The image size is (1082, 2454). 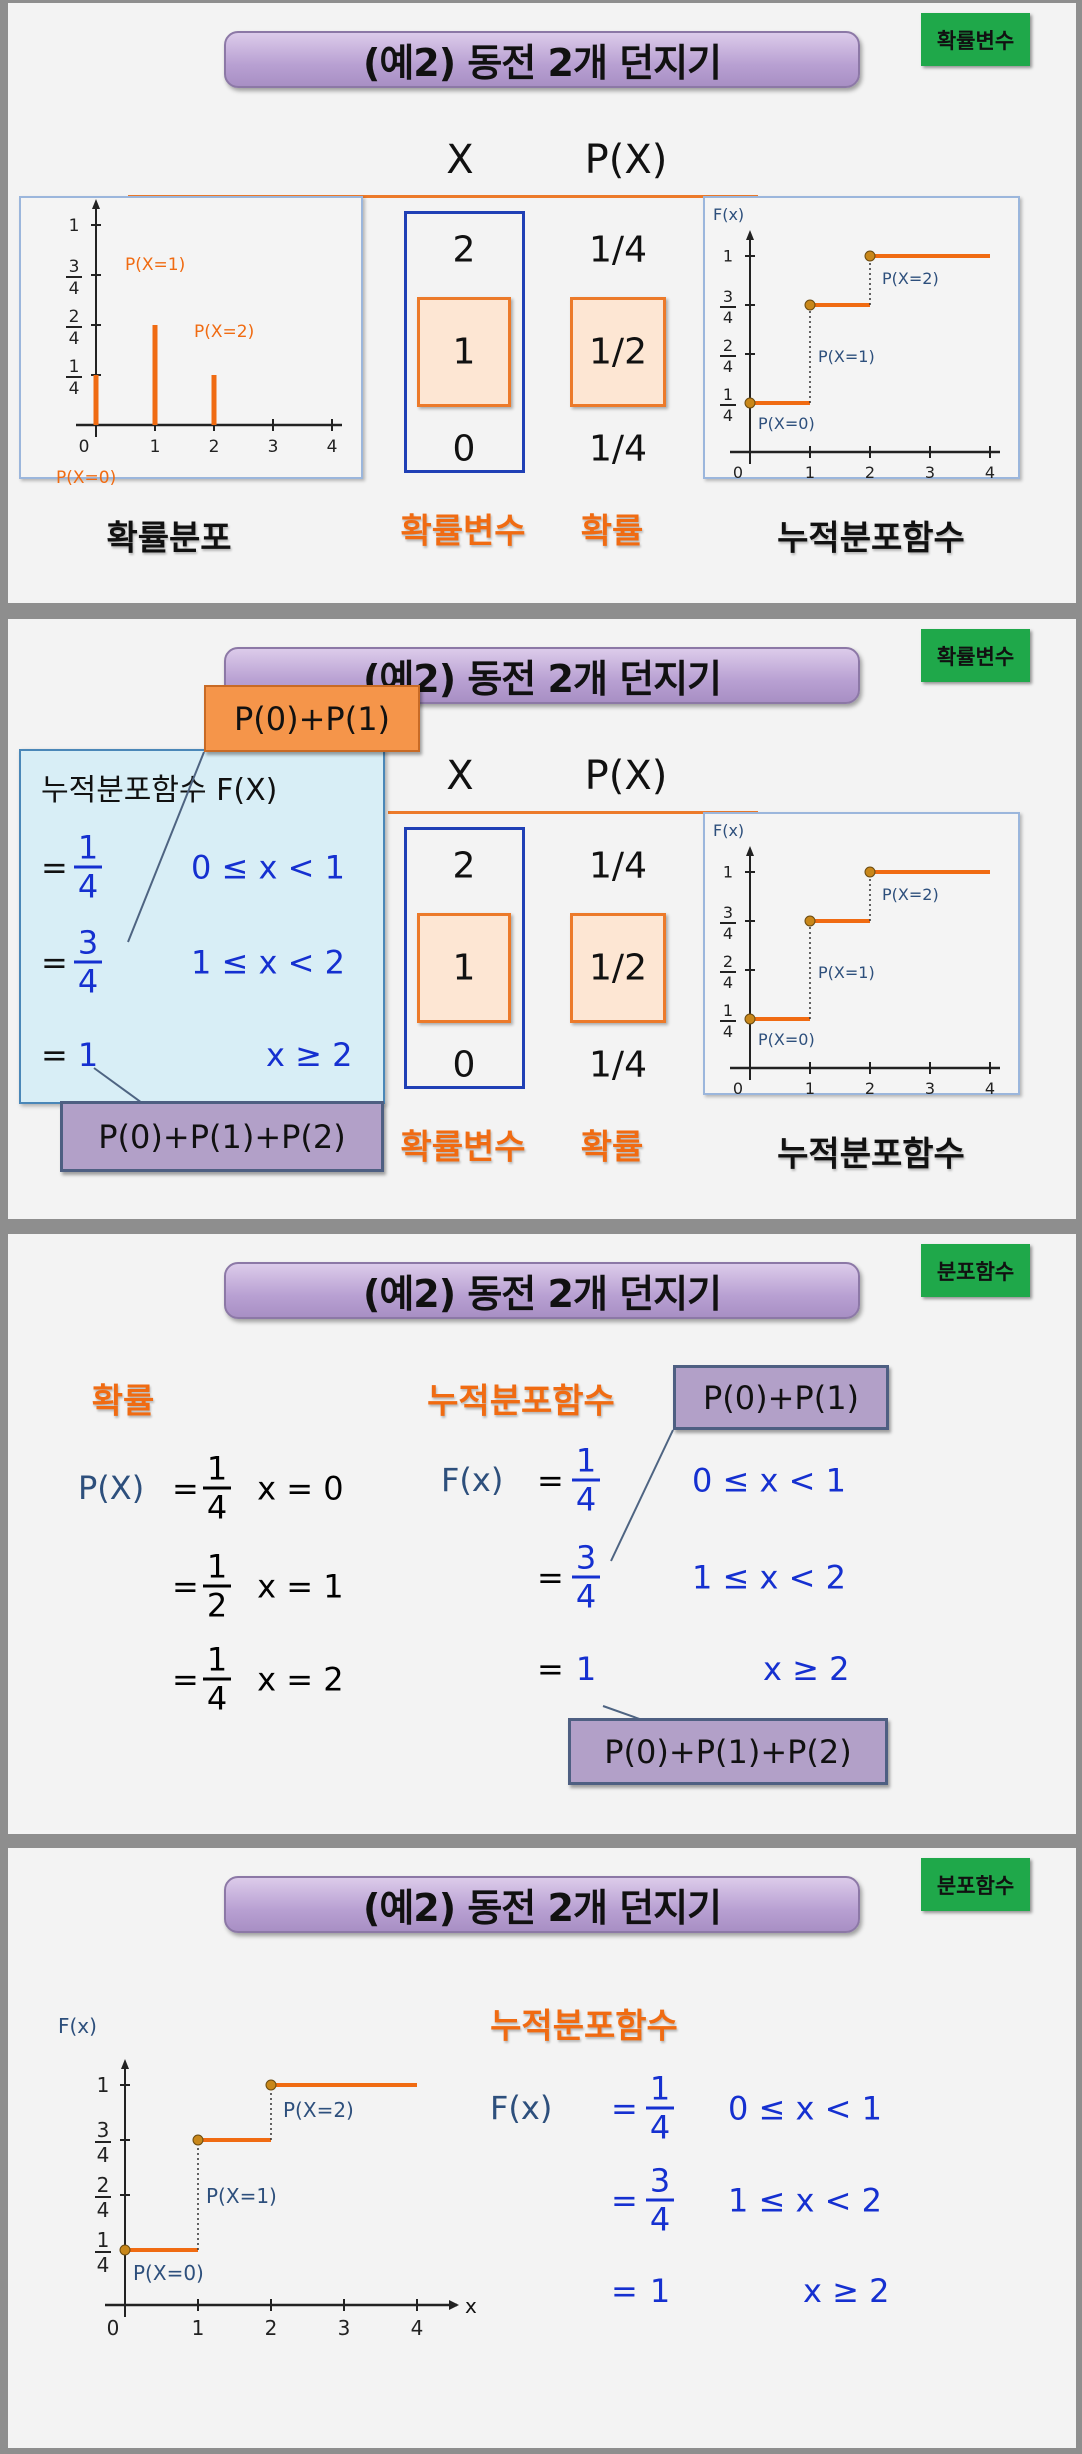 I want to click on p-value: 1/2, so click(x=618, y=352).